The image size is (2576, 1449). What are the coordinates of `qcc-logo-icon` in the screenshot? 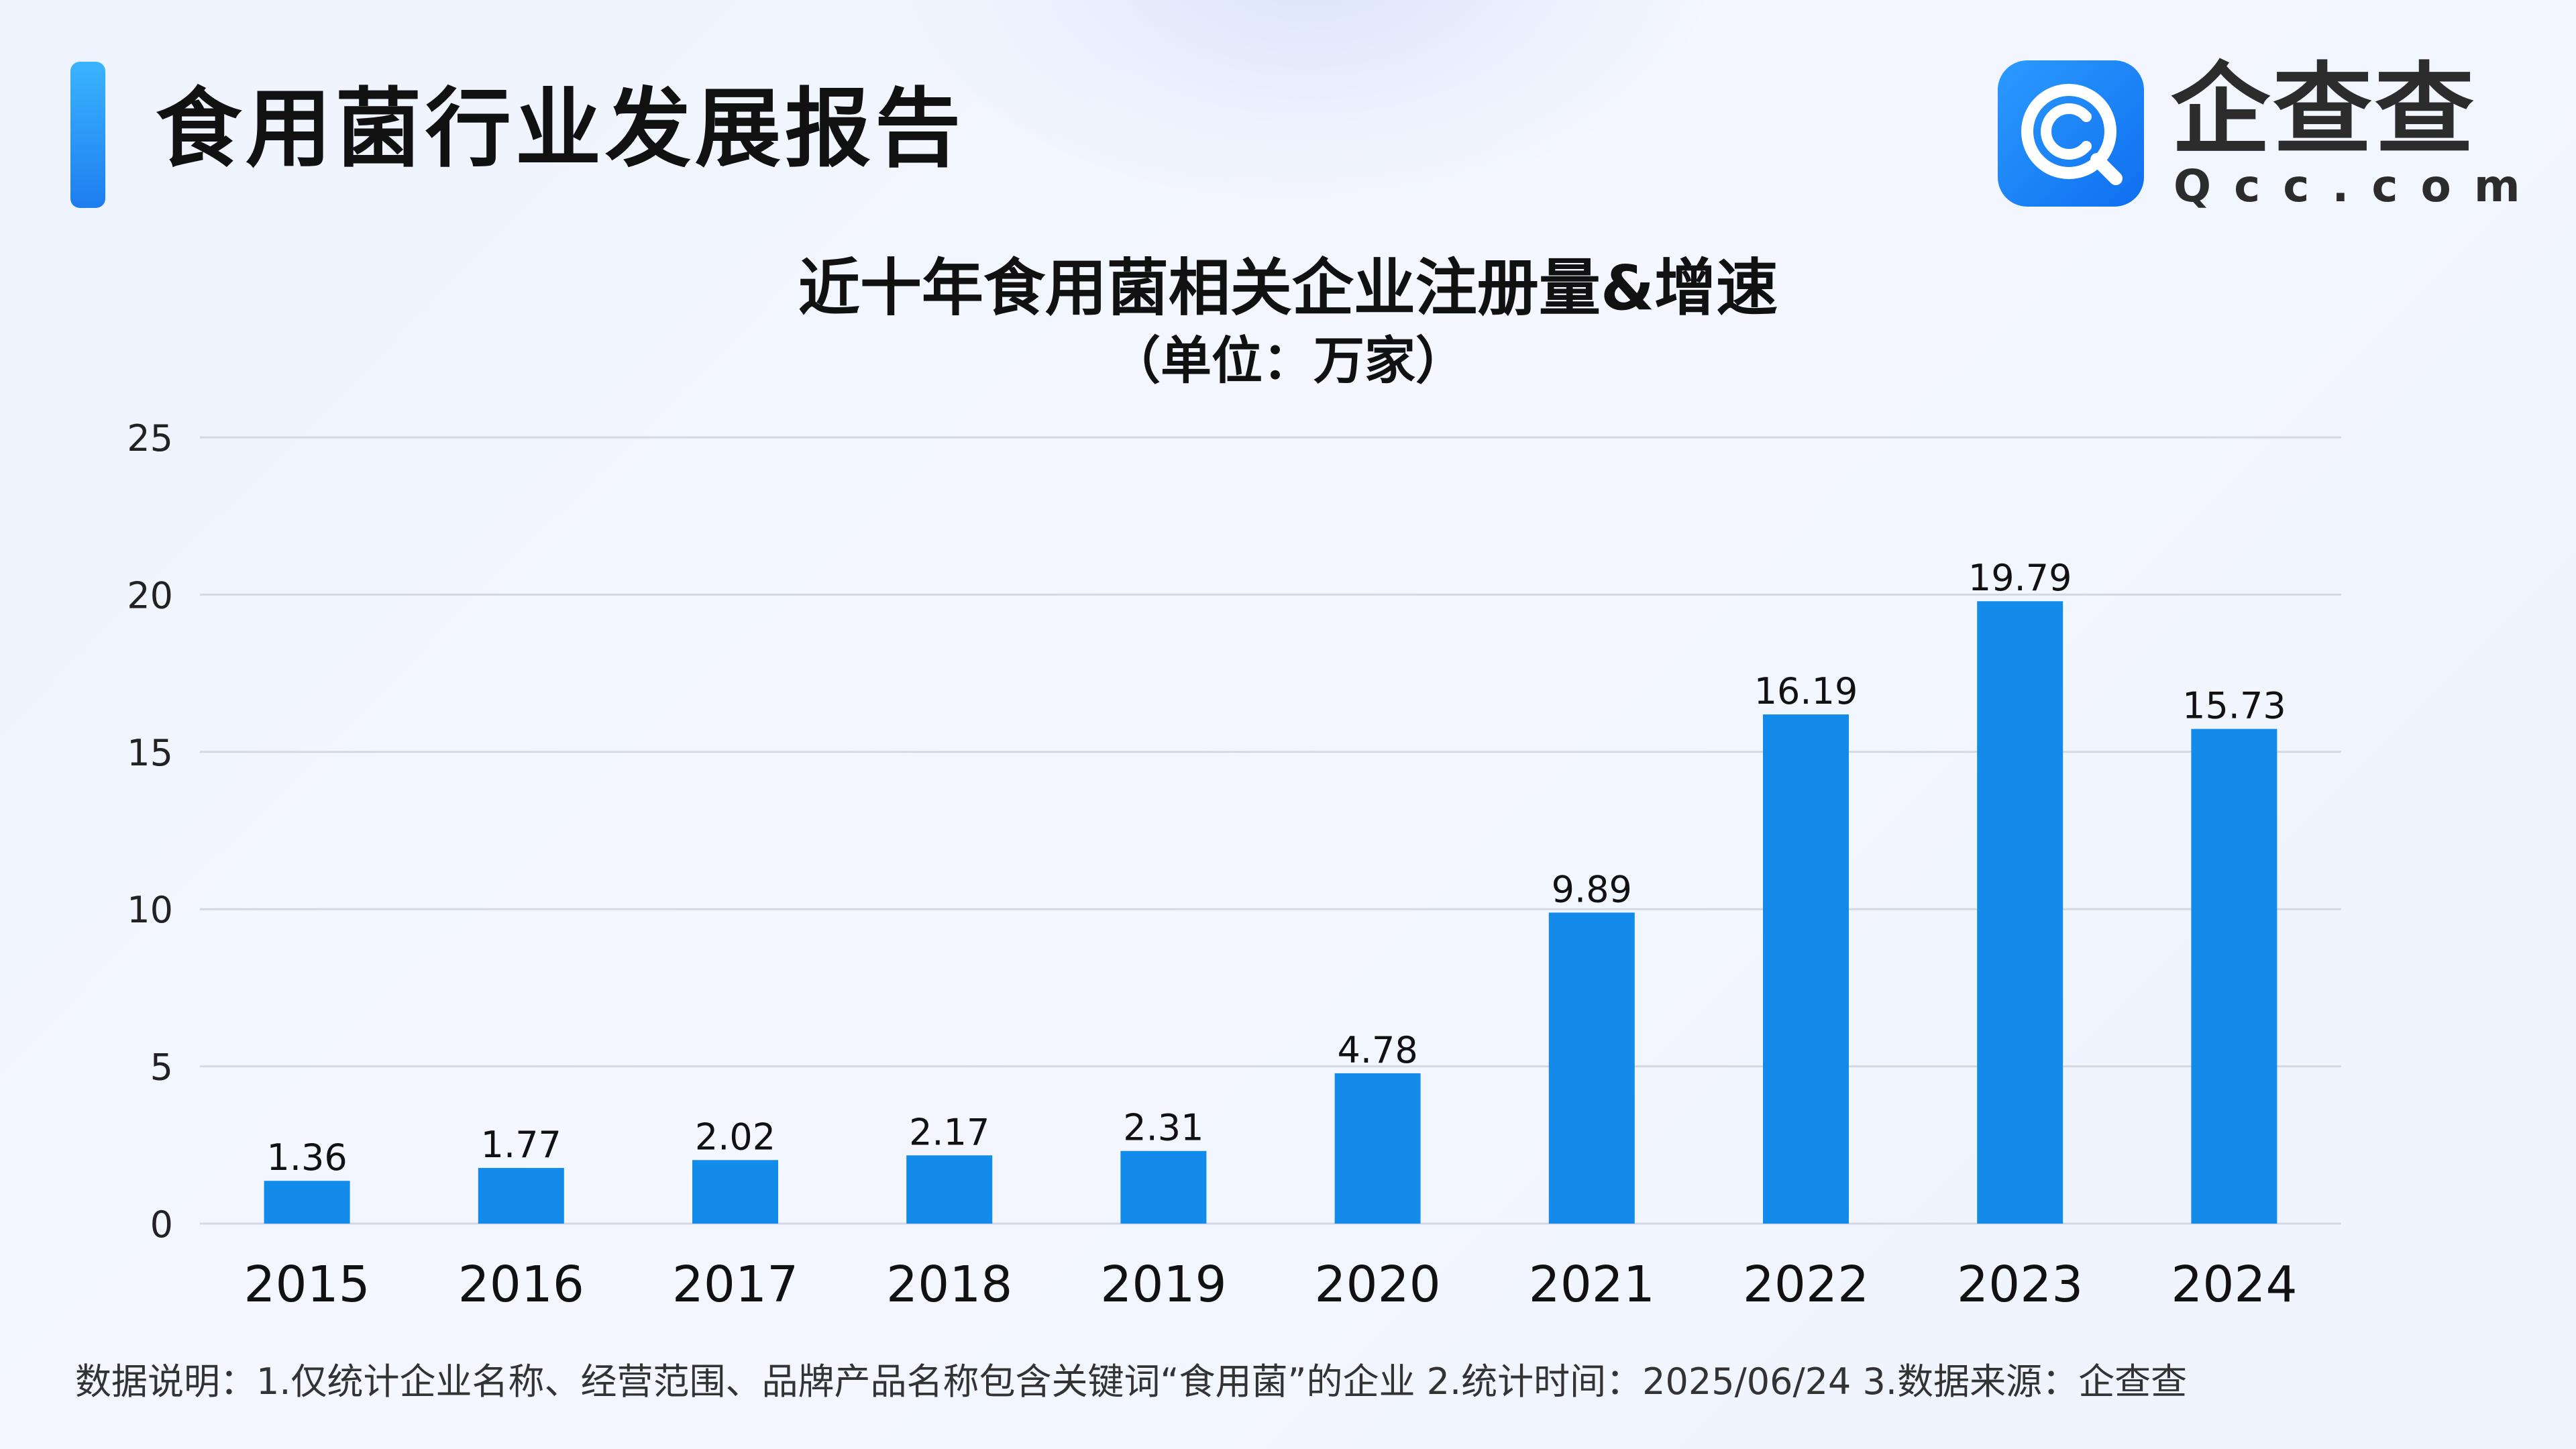 It's located at (2071, 133).